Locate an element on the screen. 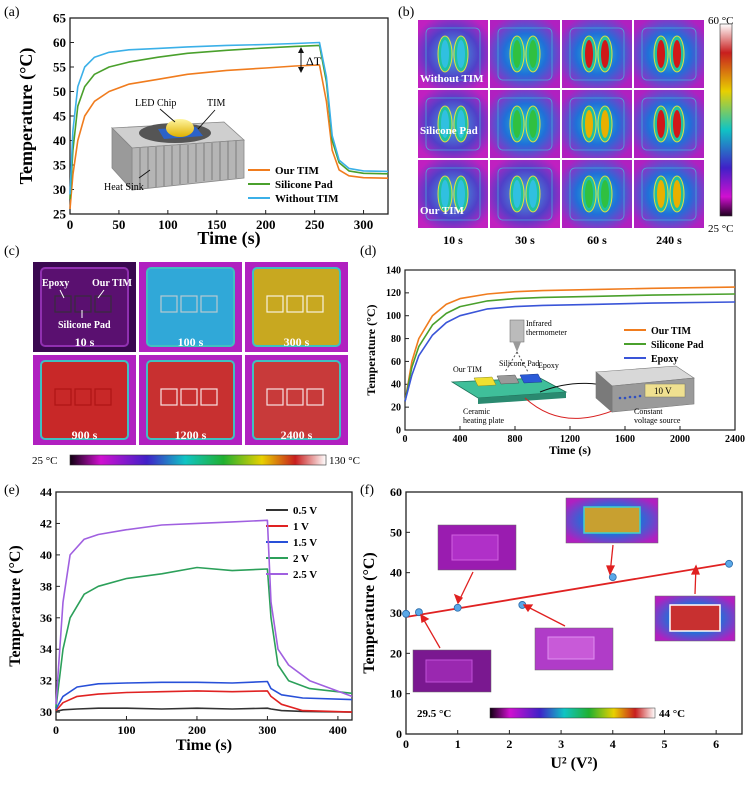  panel-c-colorbar-min: 25 °C is located at coordinates (45, 461).